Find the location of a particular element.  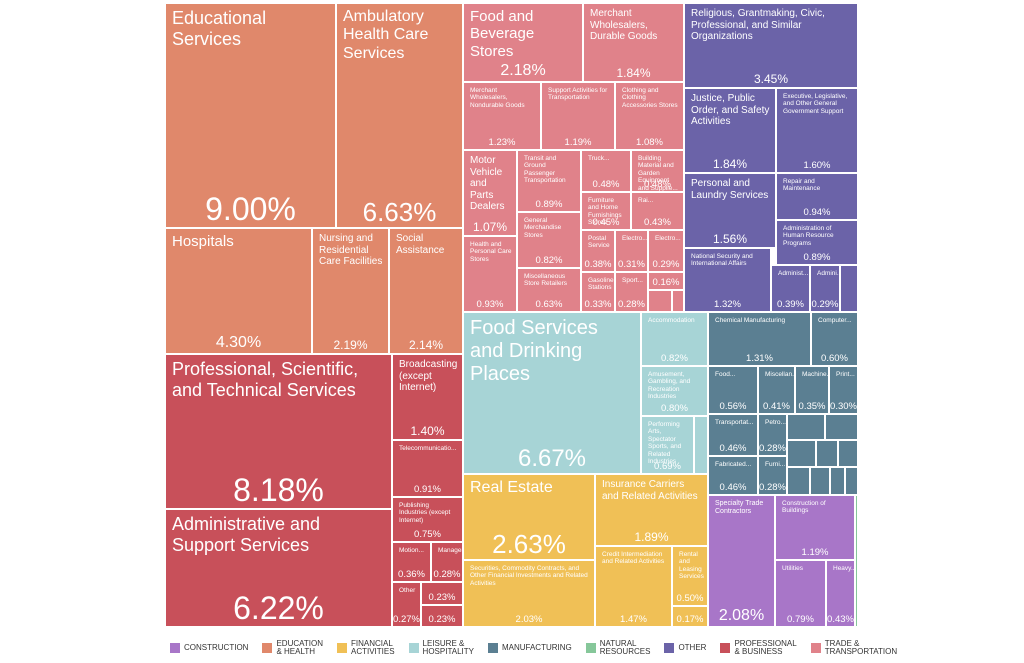

tile-value: 1.40% is located at coordinates (427, 431).